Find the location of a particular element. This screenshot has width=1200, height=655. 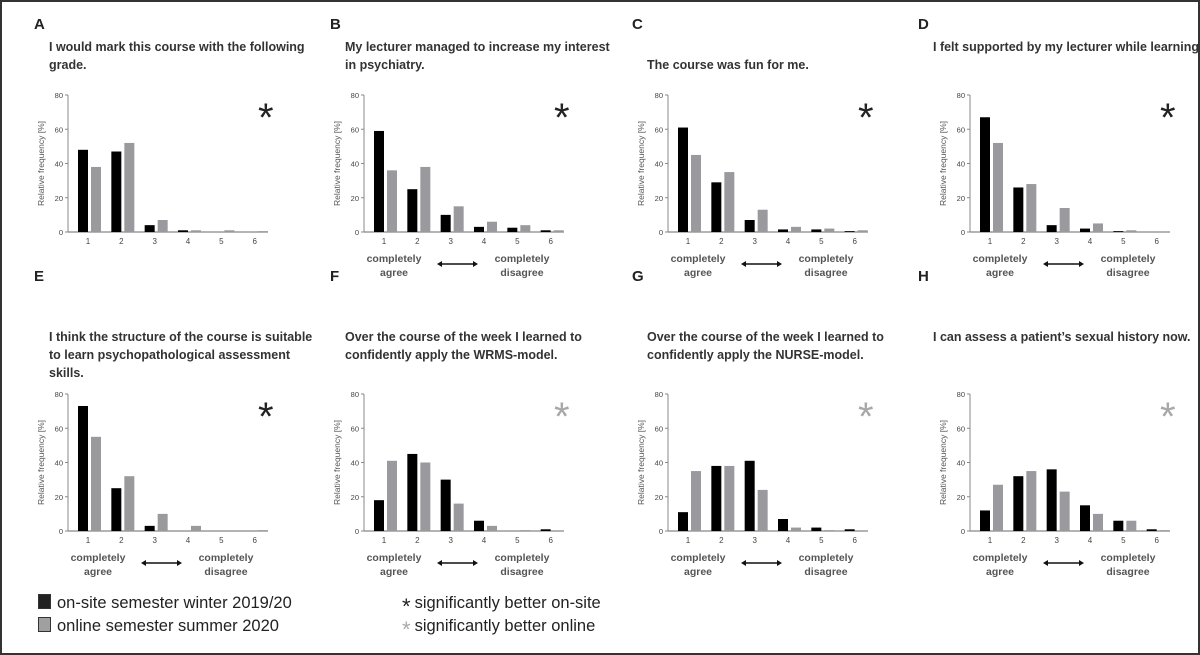

legend-label: online semester summer 2020 is located at coordinates (168, 626).